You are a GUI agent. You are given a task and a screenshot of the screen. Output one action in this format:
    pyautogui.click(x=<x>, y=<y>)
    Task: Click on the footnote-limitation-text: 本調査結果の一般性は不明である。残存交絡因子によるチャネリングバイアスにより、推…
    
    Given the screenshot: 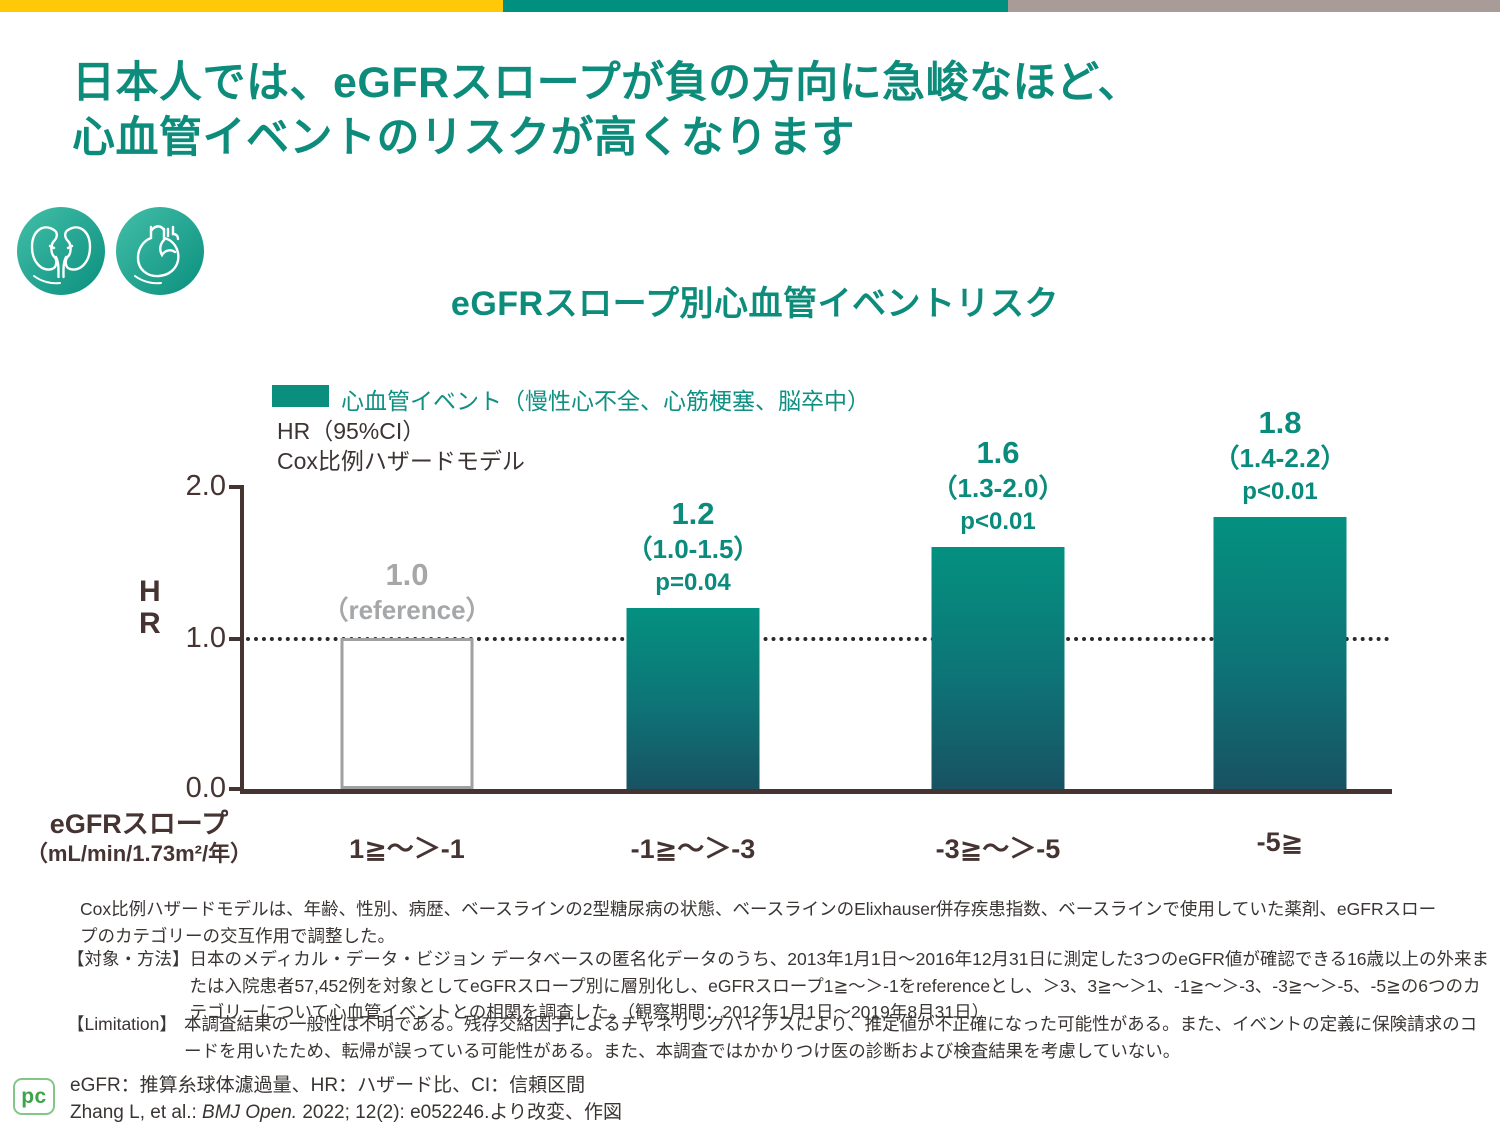 What is the action you would take?
    pyautogui.click(x=831, y=1037)
    